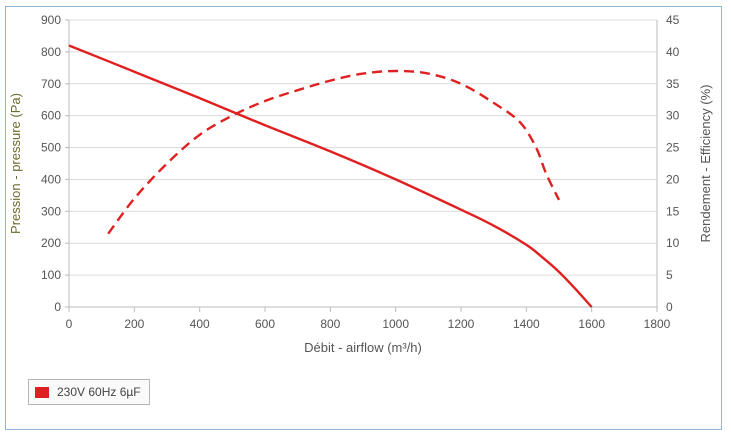 The width and height of the screenshot is (731, 437). What do you see at coordinates (51, 211) in the screenshot?
I see `y-tick-label: 300` at bounding box center [51, 211].